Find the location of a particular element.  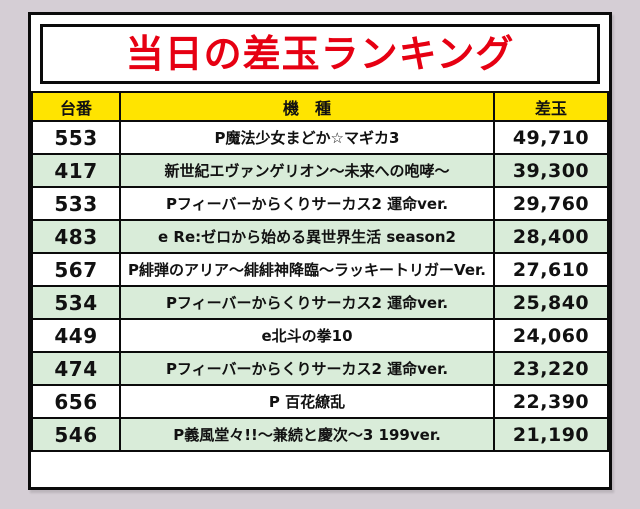

diff-value-cell: 21,190 is located at coordinates (551, 434).